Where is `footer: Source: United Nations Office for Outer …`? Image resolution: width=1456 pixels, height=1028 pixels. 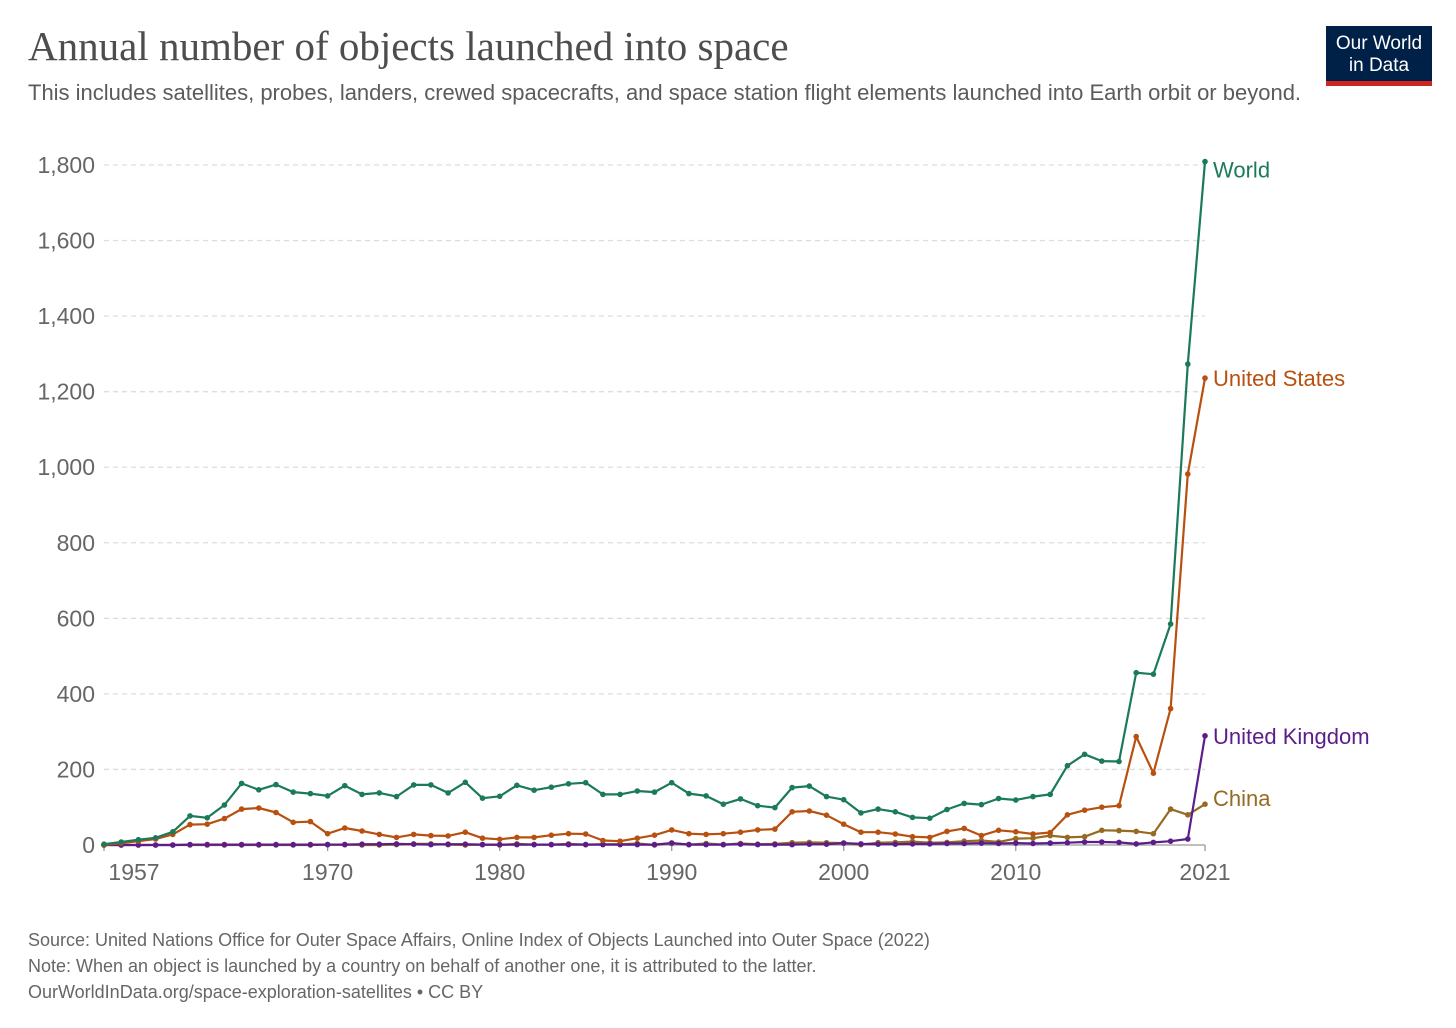
footer: Source: United Nations Office for Outer … is located at coordinates (479, 966).